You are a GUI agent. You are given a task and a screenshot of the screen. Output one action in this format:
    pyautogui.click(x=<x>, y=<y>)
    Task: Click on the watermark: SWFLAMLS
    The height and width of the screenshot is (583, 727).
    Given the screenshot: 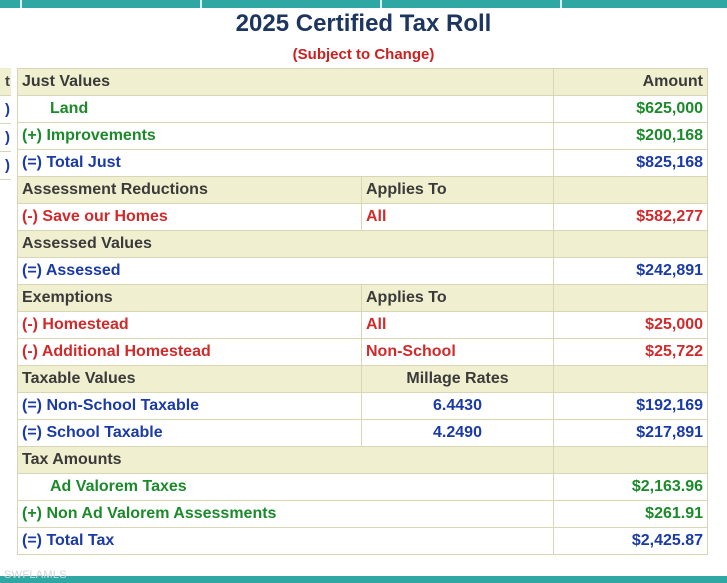 What is the action you would take?
    pyautogui.click(x=35, y=575)
    